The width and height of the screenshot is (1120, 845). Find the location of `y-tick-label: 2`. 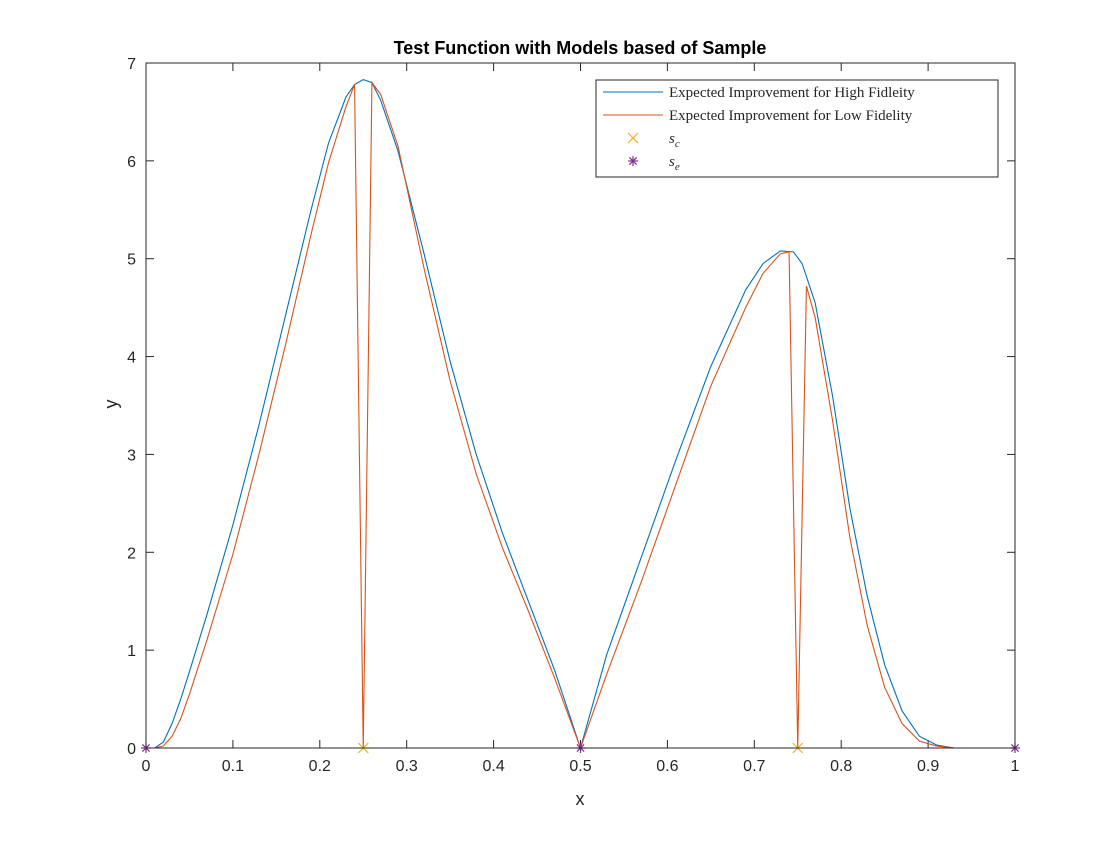

y-tick-label: 2 is located at coordinates (131, 553).